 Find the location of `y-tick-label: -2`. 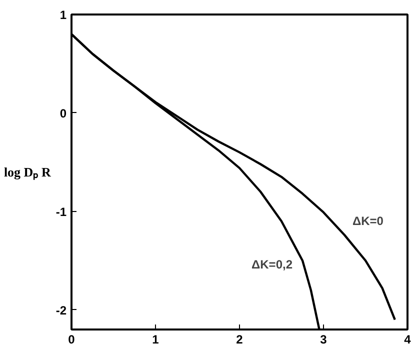

y-tick-label: -2 is located at coordinates (61, 310).